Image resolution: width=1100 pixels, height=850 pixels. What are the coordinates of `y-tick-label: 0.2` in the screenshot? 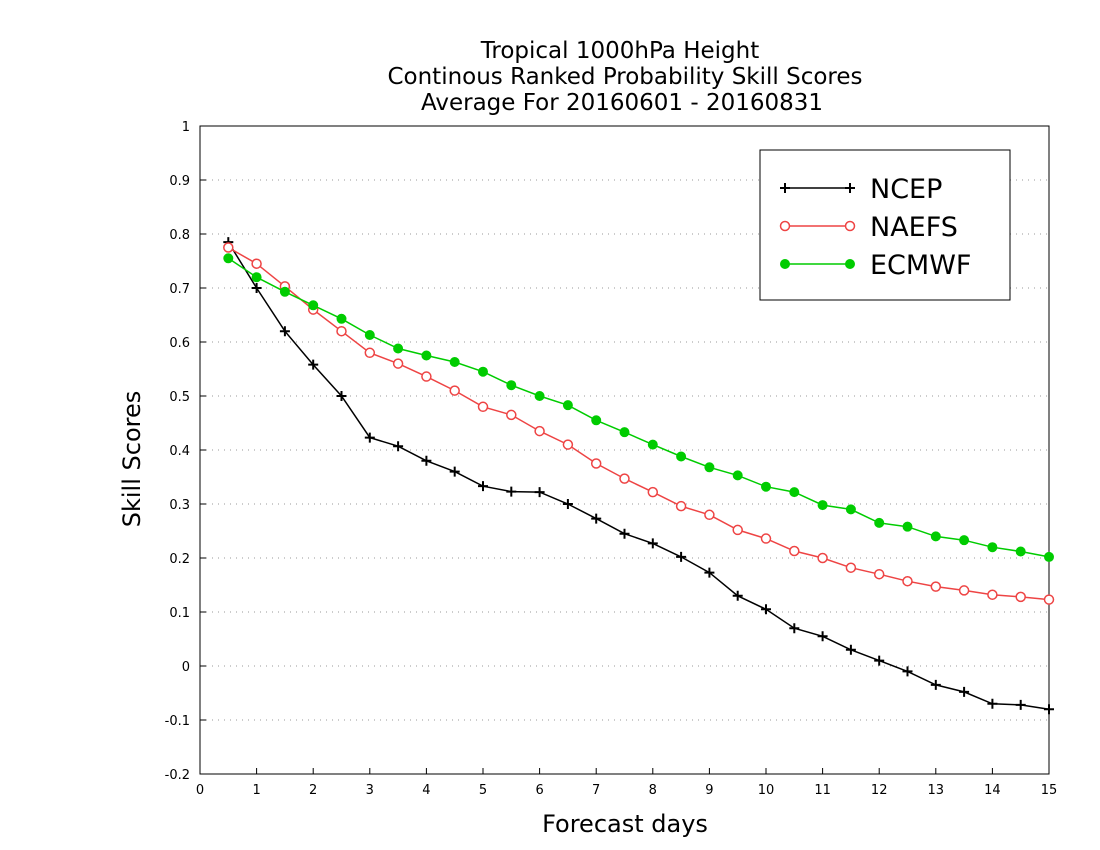 It's located at (179, 559).